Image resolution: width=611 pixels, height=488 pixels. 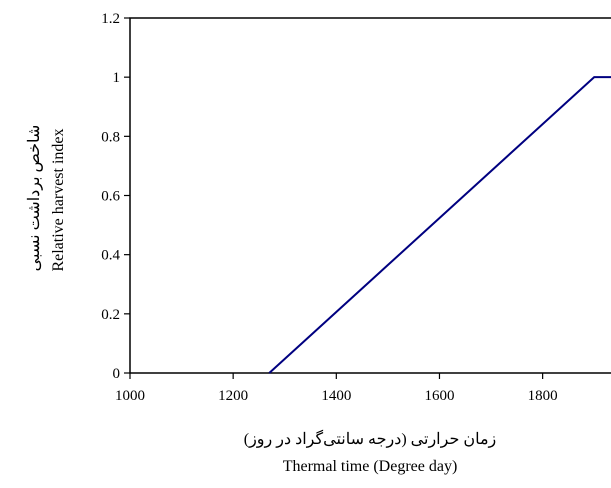 I want to click on x-tick-label: 1200, so click(x=233, y=396).